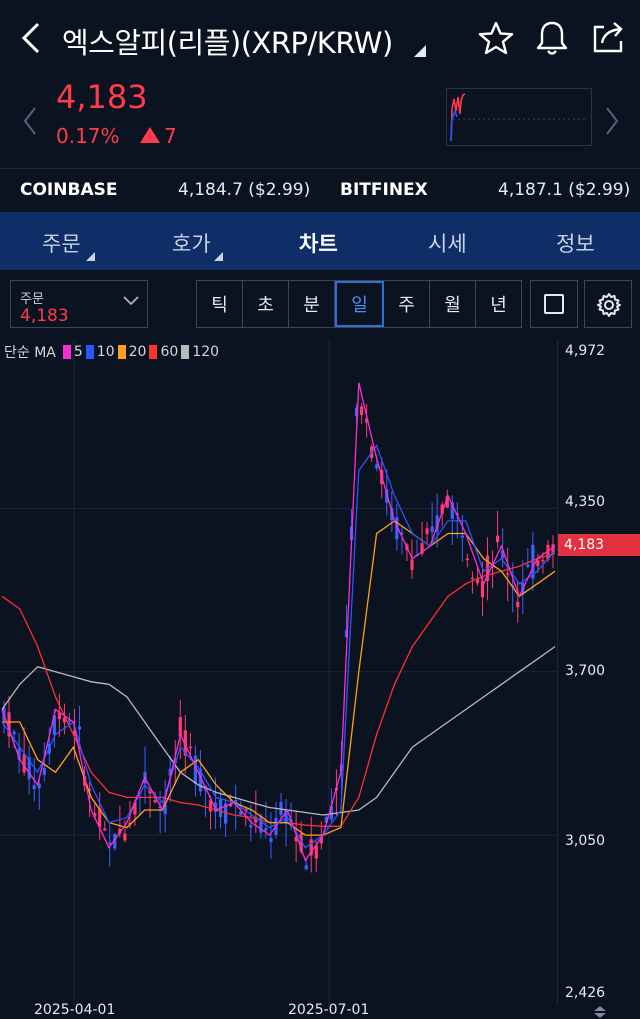 Image resolution: width=640 pixels, height=1019 pixels. What do you see at coordinates (585, 841) in the screenshot?
I see `y-tick-label: 3,050` at bounding box center [585, 841].